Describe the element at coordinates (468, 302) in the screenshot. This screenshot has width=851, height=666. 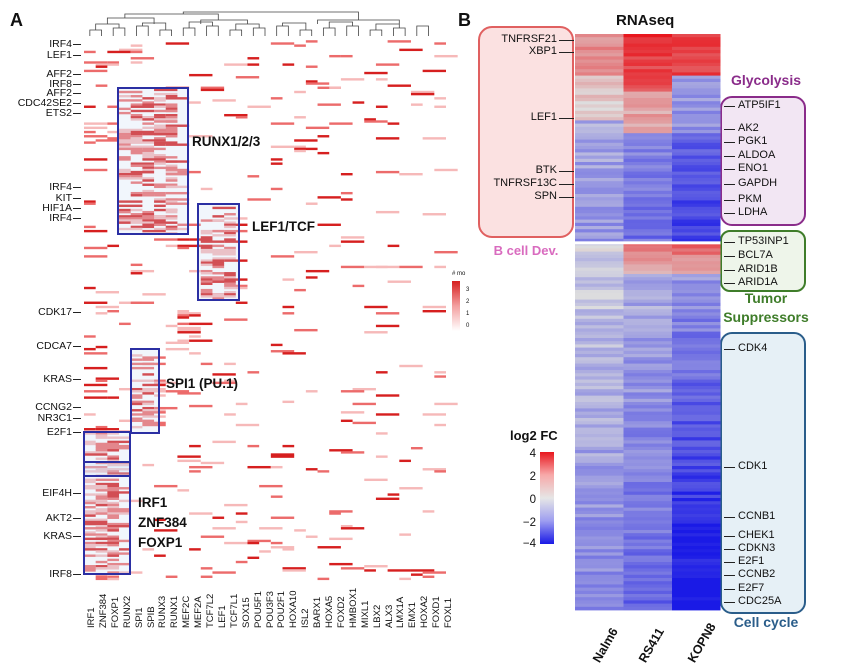
I see `legend-a-tick-2: 2` at that location.